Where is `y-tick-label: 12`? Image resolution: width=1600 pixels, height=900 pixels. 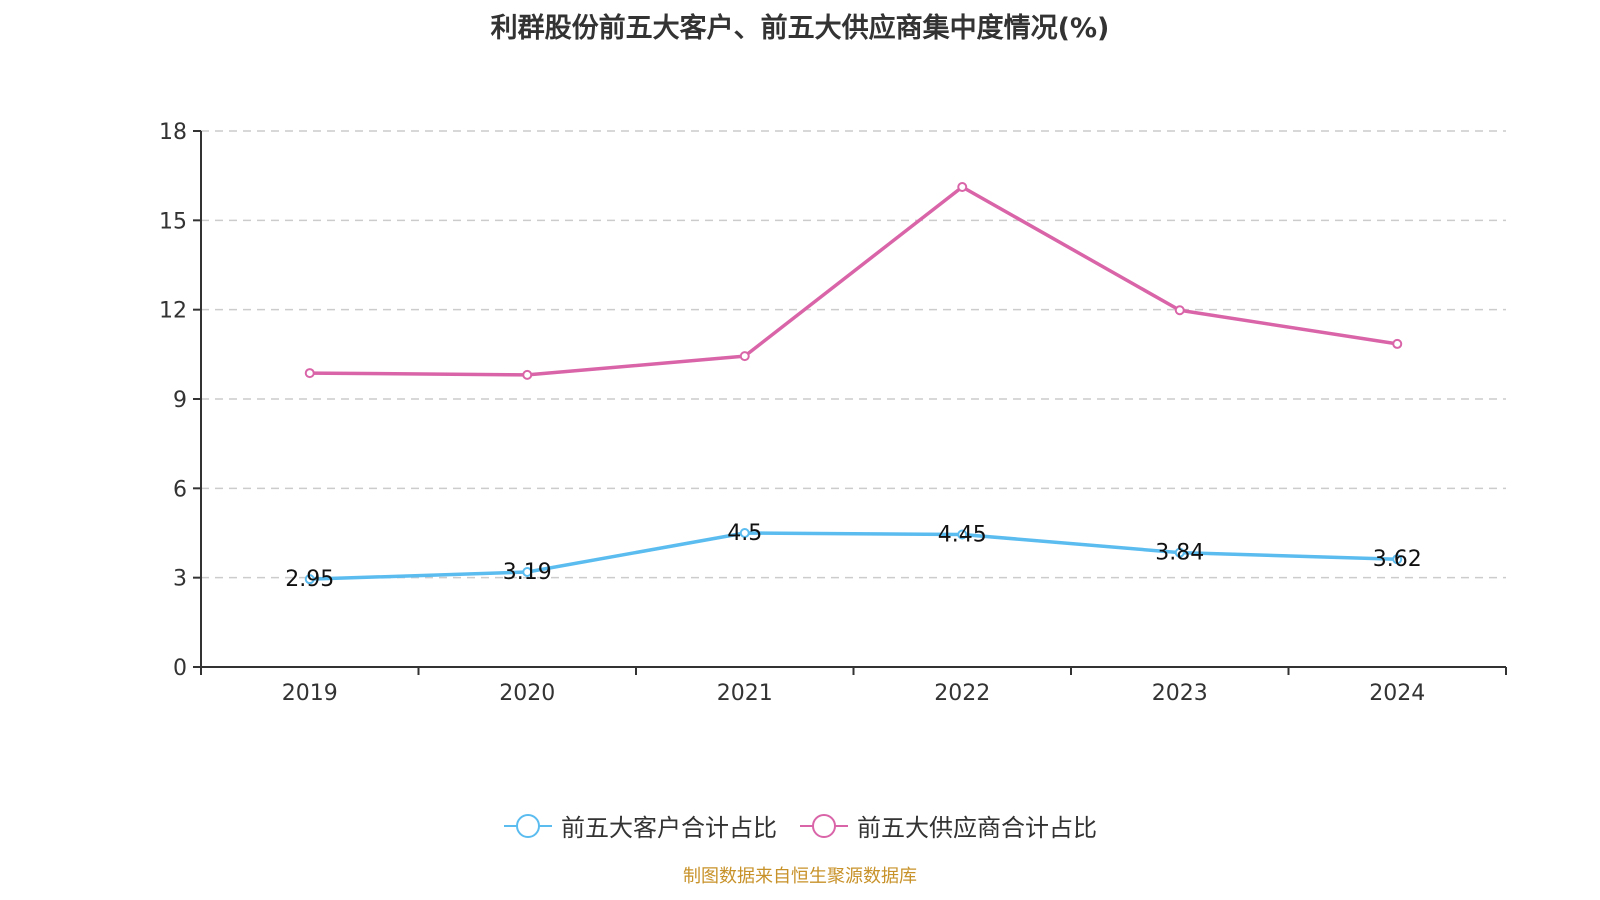
y-tick-label: 12 is located at coordinates (173, 311).